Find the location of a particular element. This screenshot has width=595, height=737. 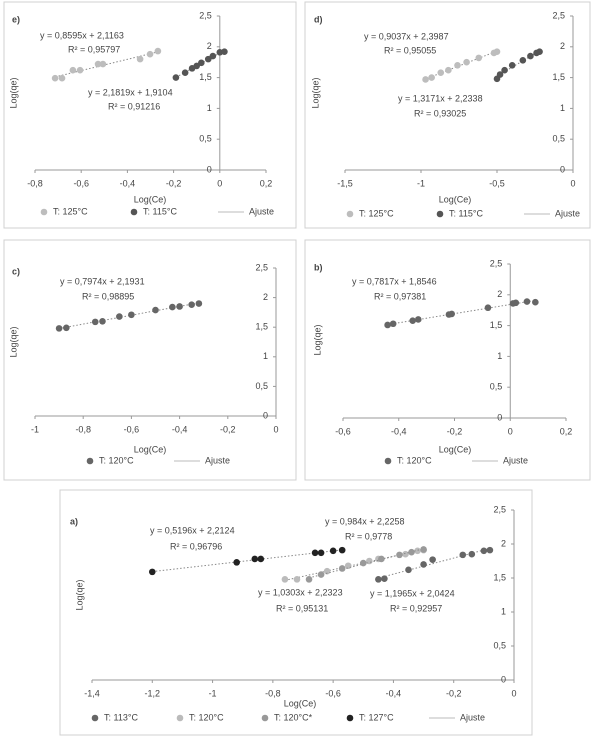

x-tick-label: -0,5 is located at coordinates (497, 183).